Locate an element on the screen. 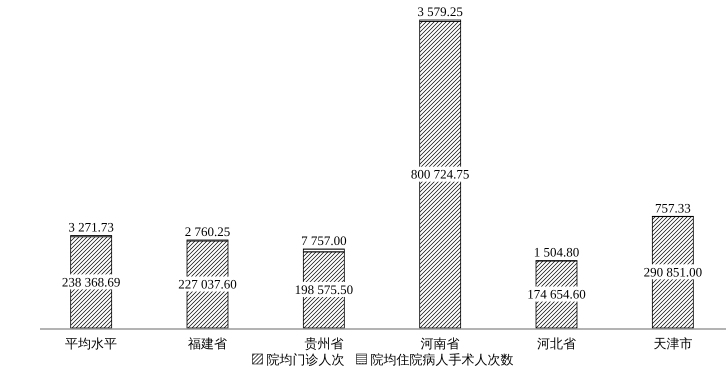 This screenshot has height=374, width=726. data-label: 174 654.60 is located at coordinates (556, 294).